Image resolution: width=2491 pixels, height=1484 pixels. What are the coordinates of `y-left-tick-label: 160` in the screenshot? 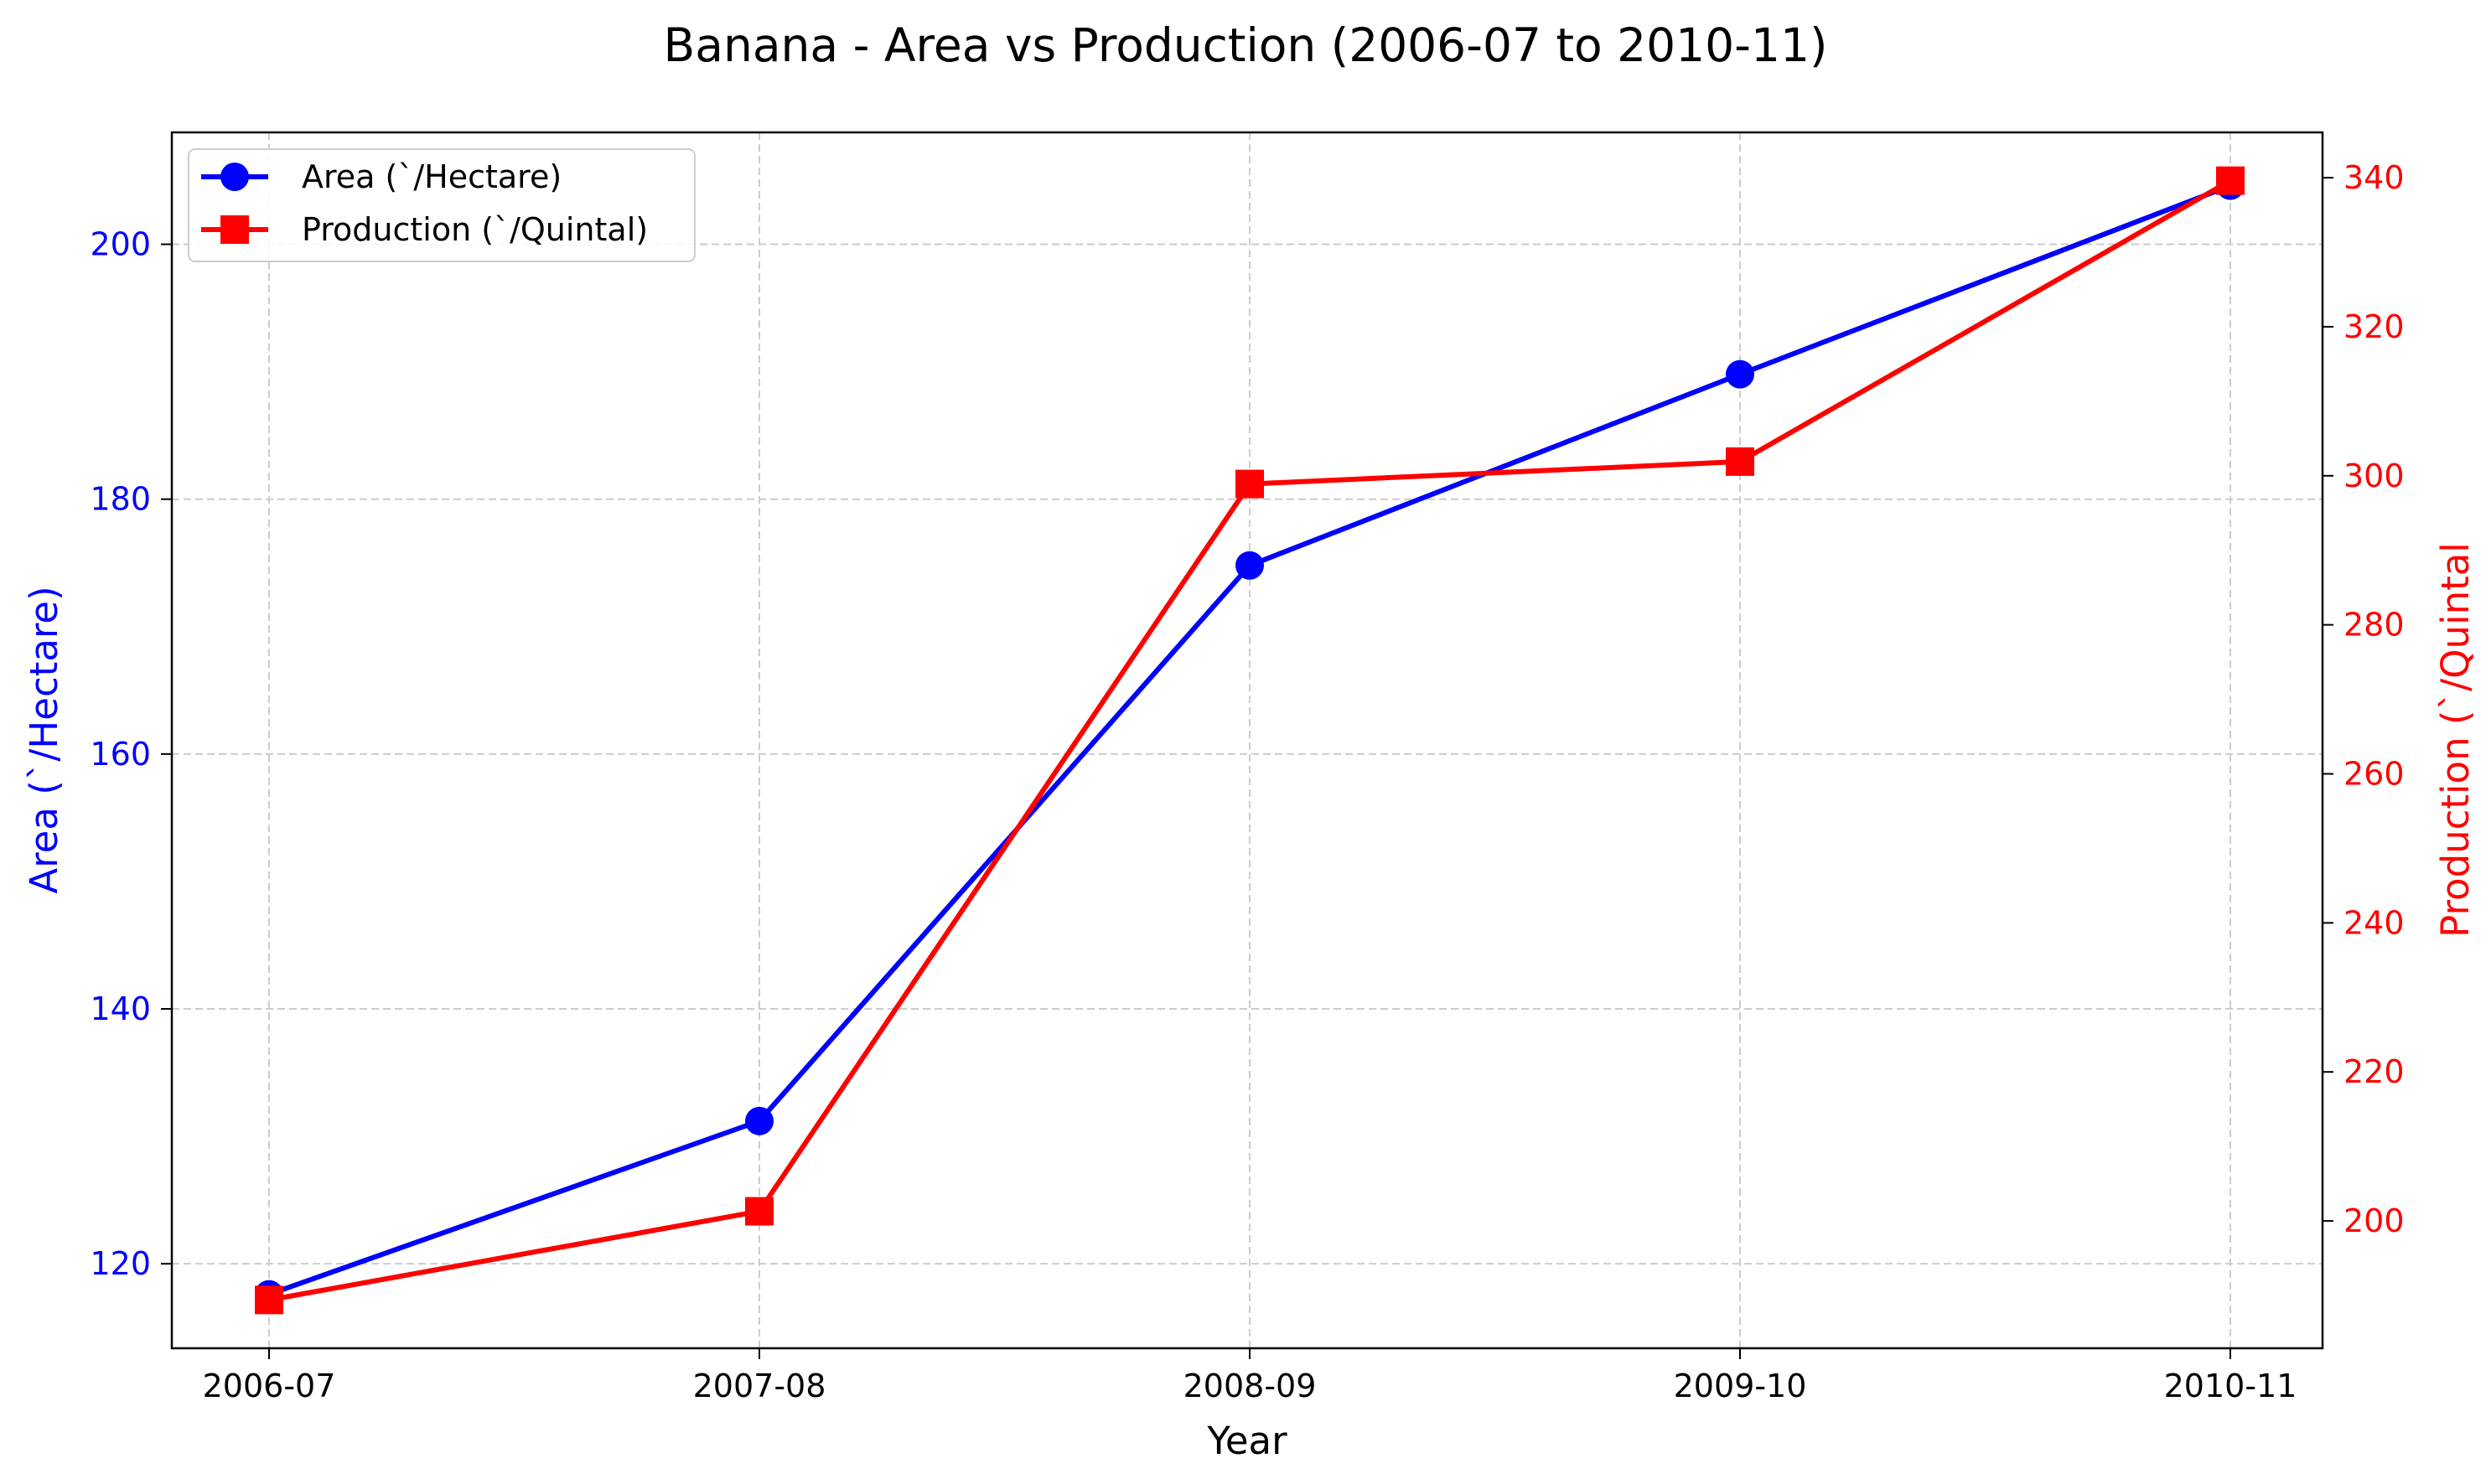 It's located at (120, 755).